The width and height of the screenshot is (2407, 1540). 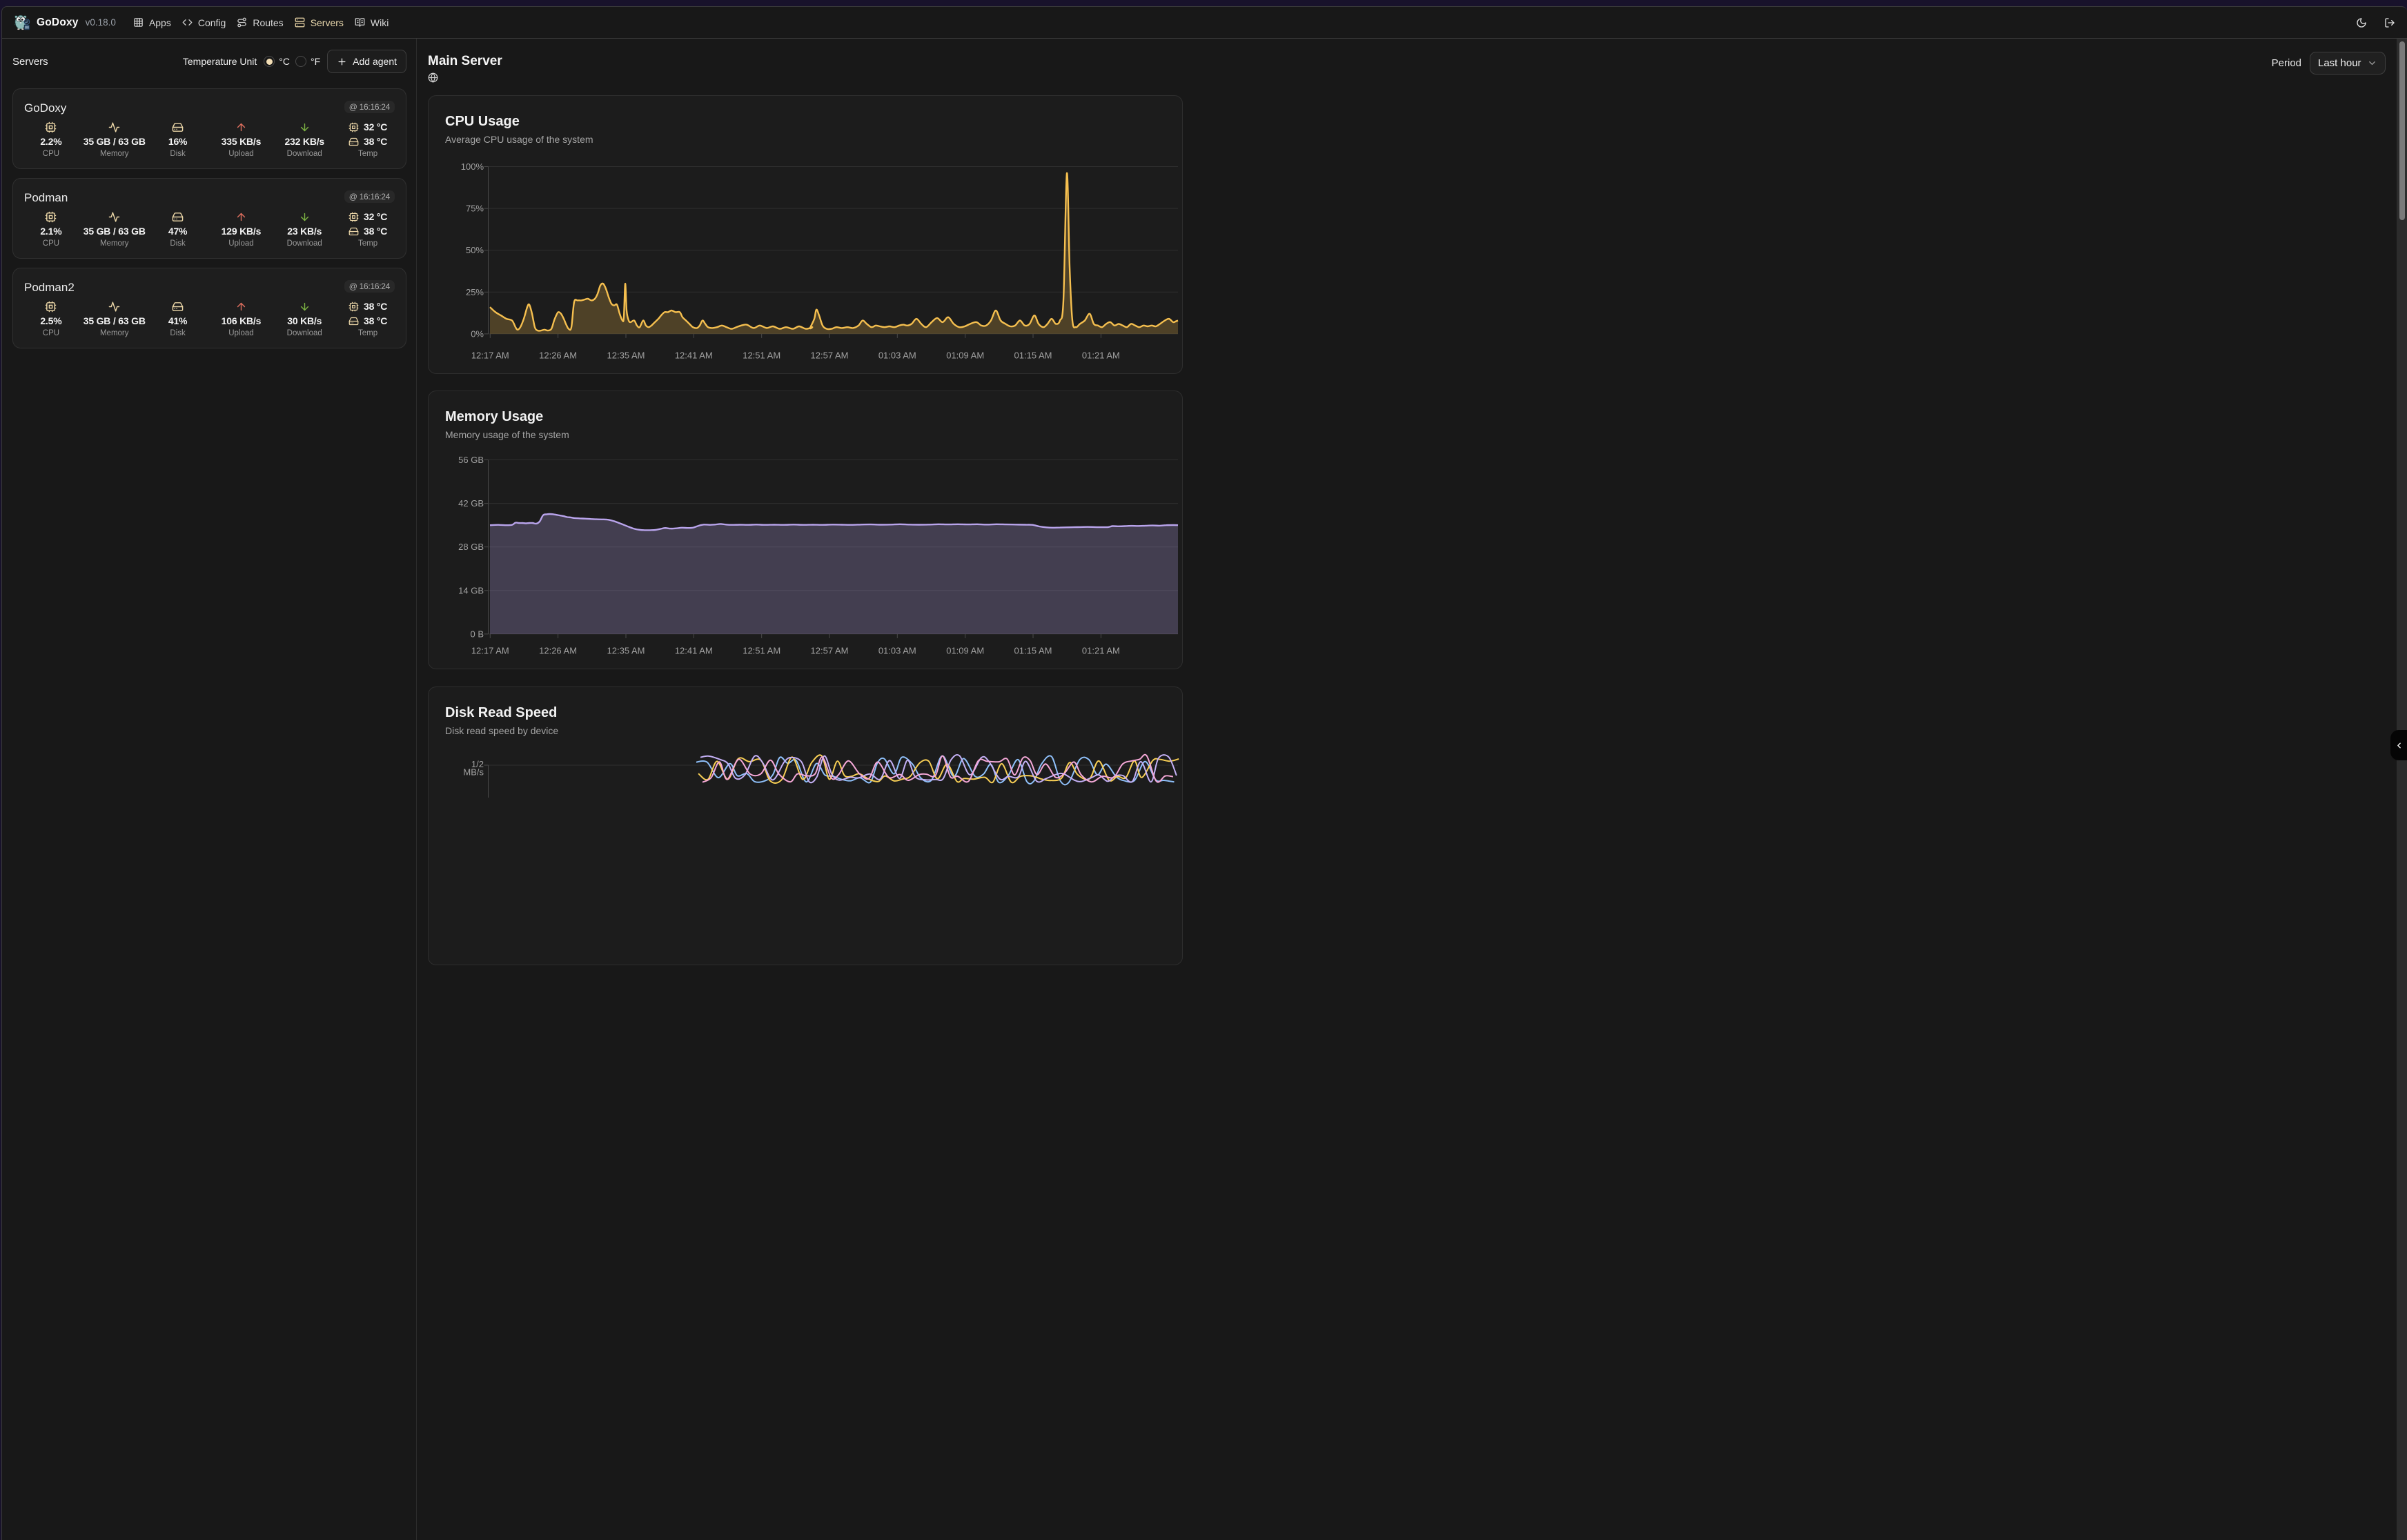 What do you see at coordinates (471, 590) in the screenshot?
I see `svg-text: 14 GB` at bounding box center [471, 590].